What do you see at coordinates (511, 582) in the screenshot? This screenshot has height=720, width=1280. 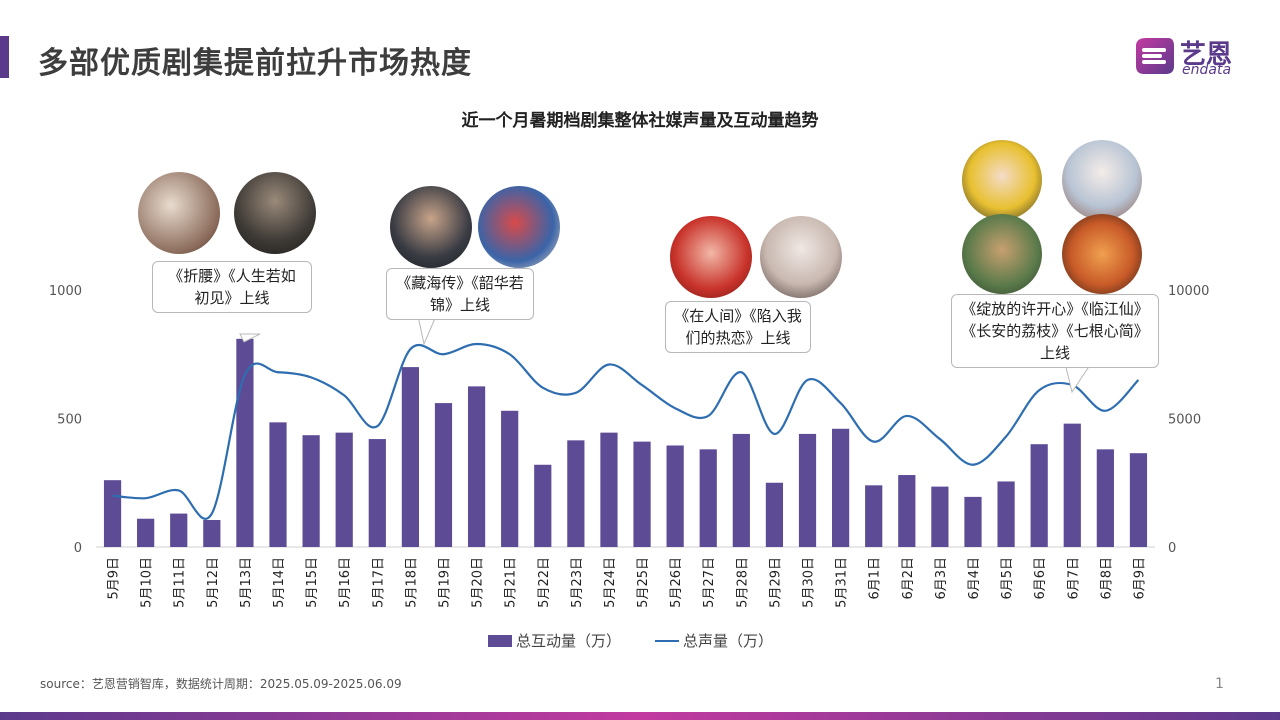 I see `x-axis-tick-label: 5月21日` at bounding box center [511, 582].